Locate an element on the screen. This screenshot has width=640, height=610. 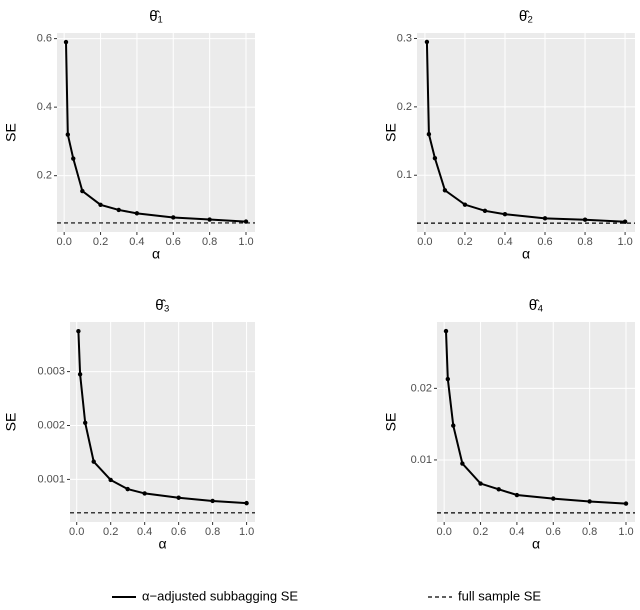
y-tick-label: 0.02 is located at coordinates (421, 388).